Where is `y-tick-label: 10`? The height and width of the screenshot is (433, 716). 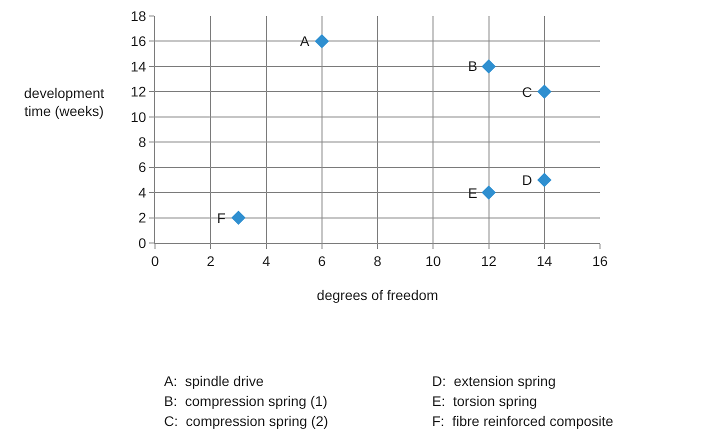
y-tick-label: 10 is located at coordinates (138, 116).